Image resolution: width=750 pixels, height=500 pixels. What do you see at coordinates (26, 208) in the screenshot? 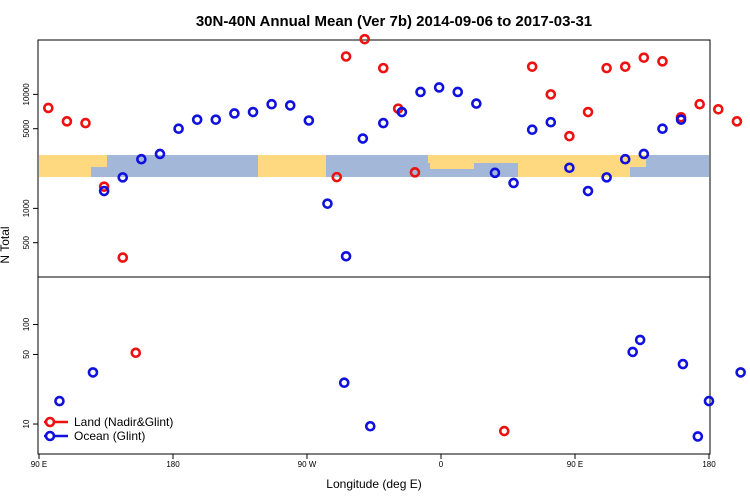
I see `top-y-tick-label: 1000` at bounding box center [26, 208].